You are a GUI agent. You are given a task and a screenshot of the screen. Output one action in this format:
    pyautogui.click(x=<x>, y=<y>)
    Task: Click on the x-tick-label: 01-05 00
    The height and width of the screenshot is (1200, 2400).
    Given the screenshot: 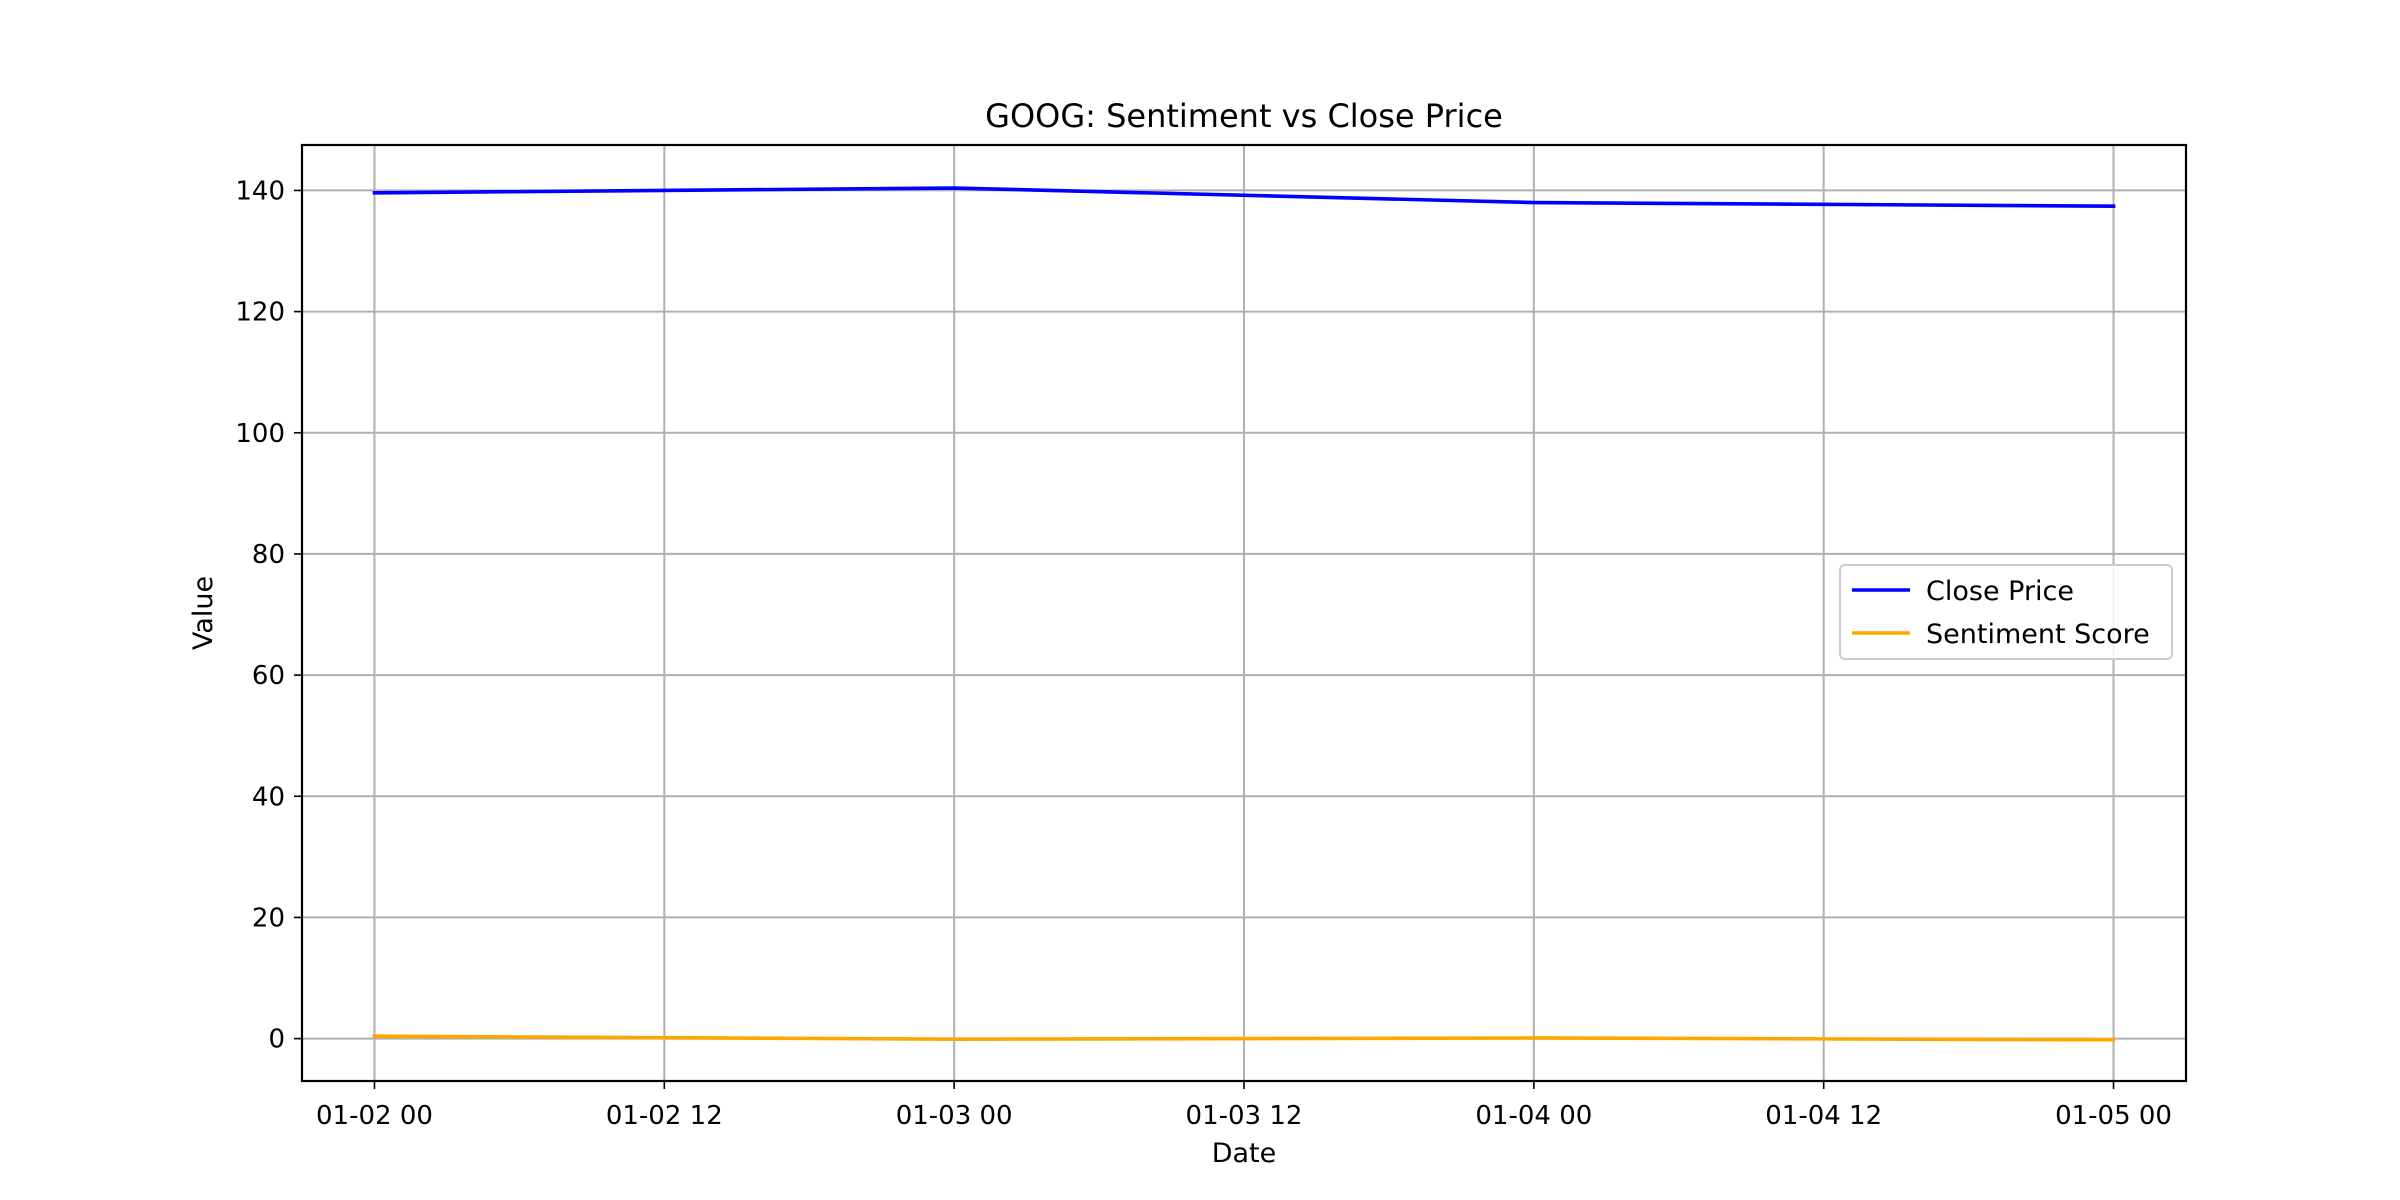 What is the action you would take?
    pyautogui.click(x=2113, y=1116)
    